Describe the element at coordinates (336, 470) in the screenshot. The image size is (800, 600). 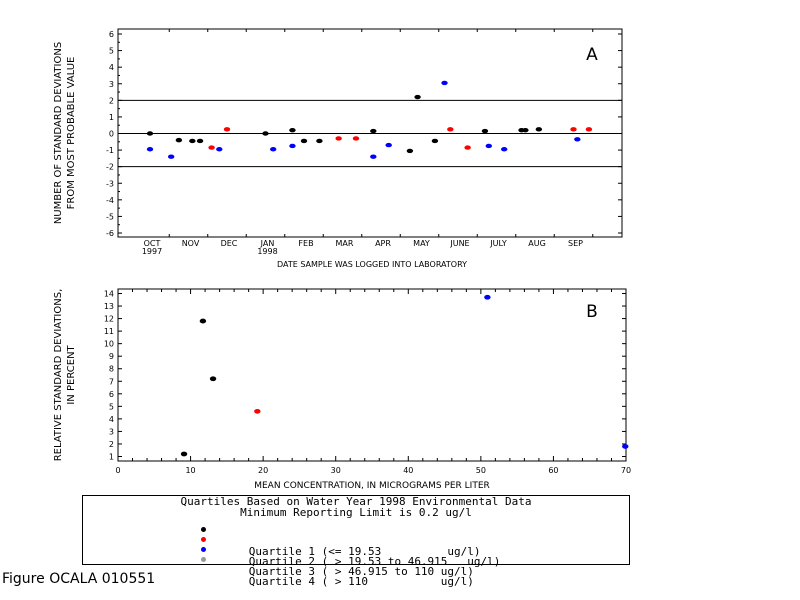
I see `chart-b-xtick-label: 30` at that location.